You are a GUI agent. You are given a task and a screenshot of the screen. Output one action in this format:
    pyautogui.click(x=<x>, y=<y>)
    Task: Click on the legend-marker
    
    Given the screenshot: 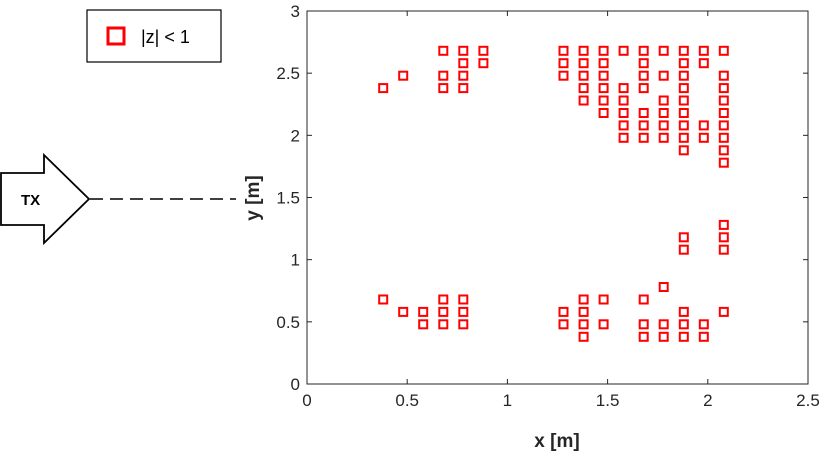 What is the action you would take?
    pyautogui.click(x=116, y=36)
    